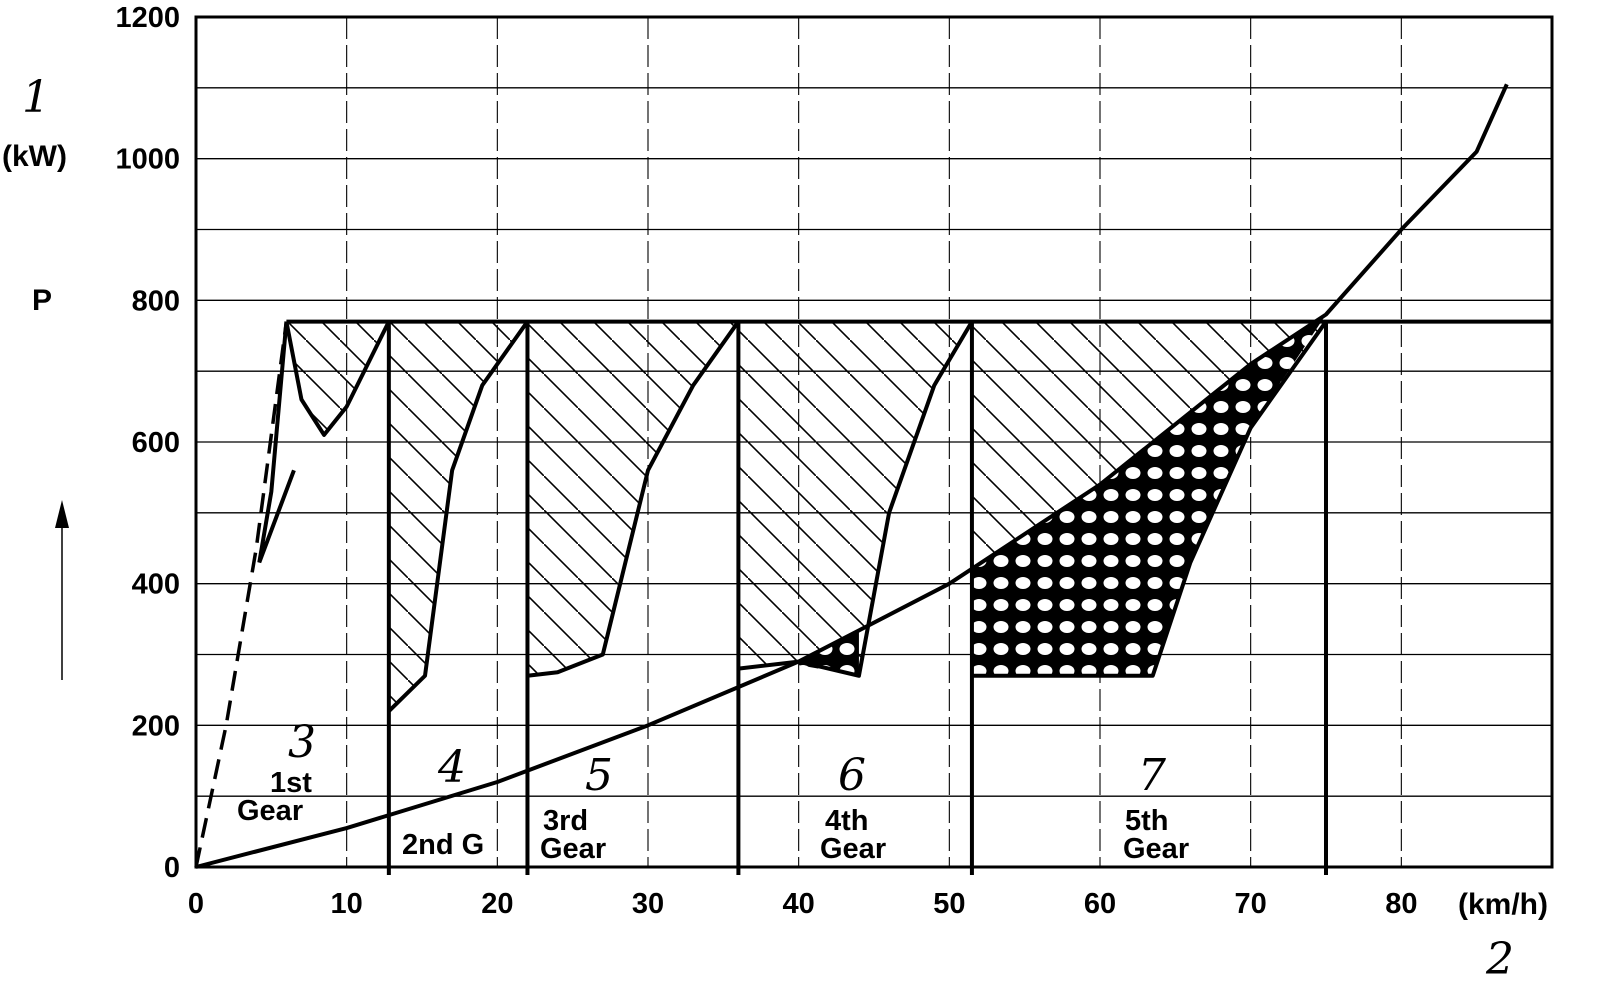  I want to click on y-axis-unit: (kW), so click(34, 156).